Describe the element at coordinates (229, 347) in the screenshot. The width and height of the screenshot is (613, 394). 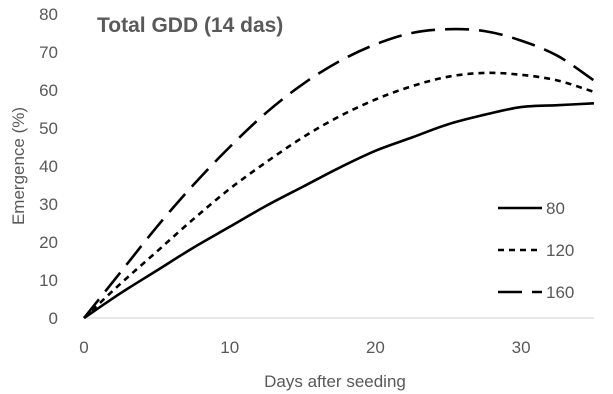
I see `x-tick-label: 10` at that location.